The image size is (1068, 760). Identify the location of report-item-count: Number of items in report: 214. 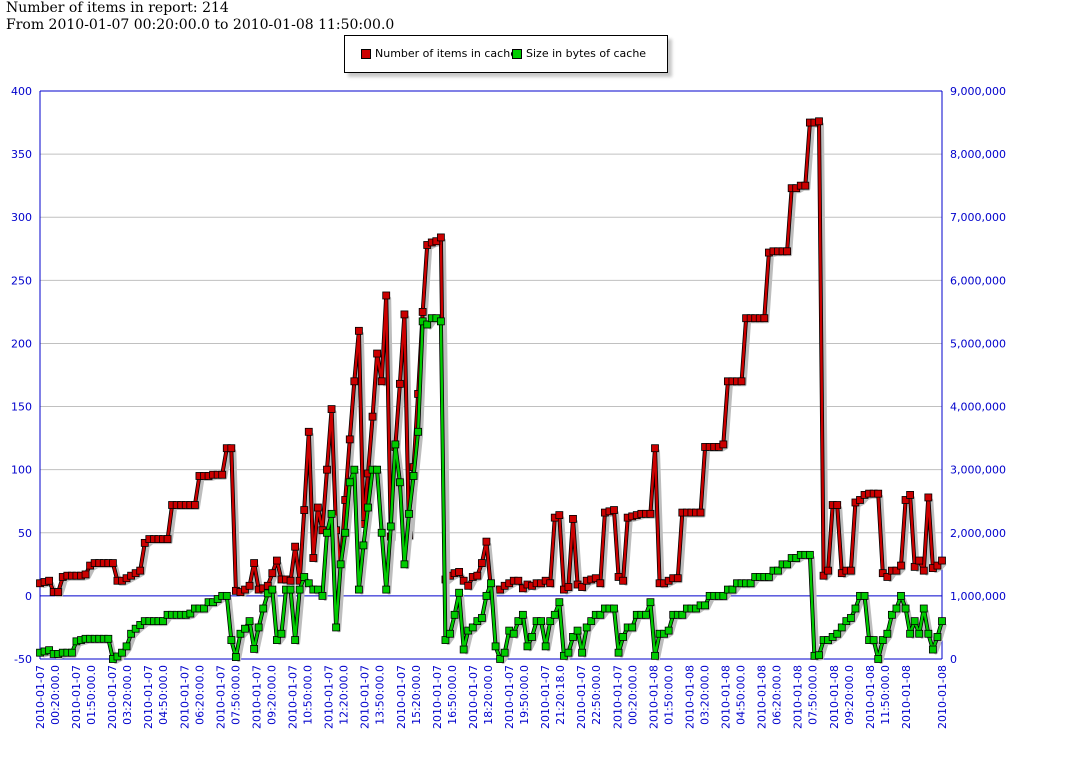
(117, 8).